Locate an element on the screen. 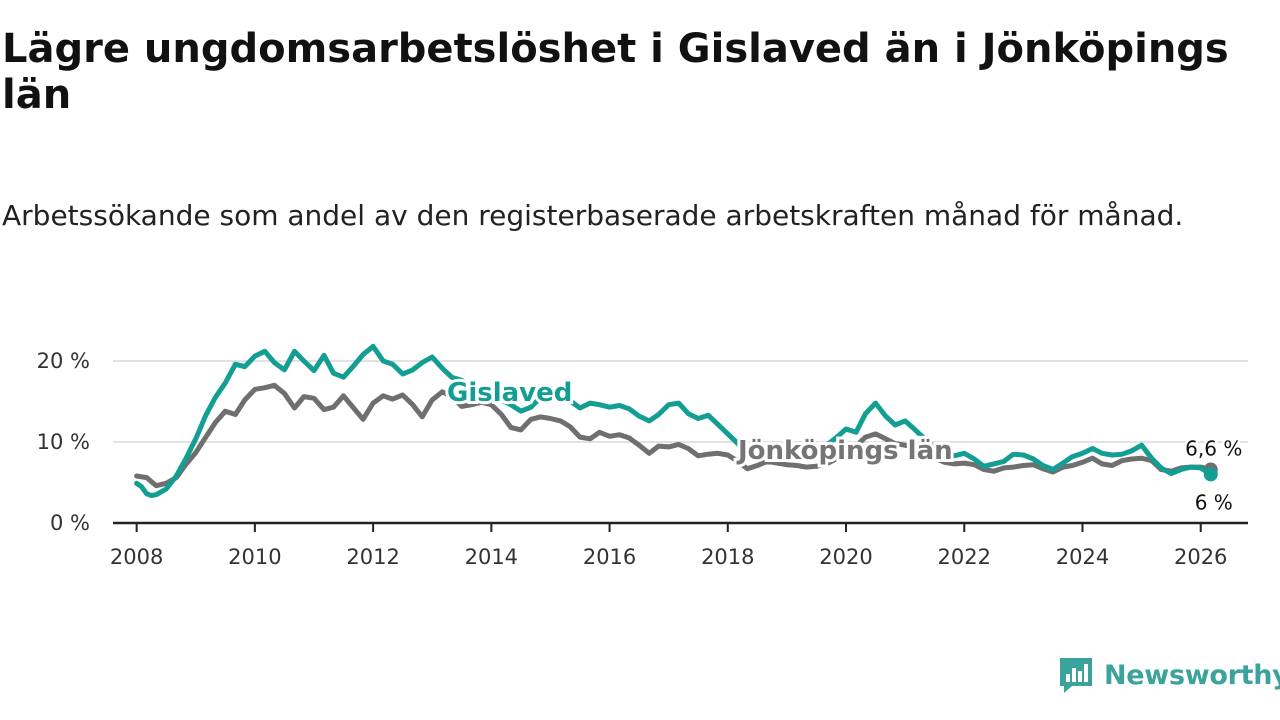 This screenshot has width=1280, height=720. x-tick-label: 2022 is located at coordinates (964, 557).